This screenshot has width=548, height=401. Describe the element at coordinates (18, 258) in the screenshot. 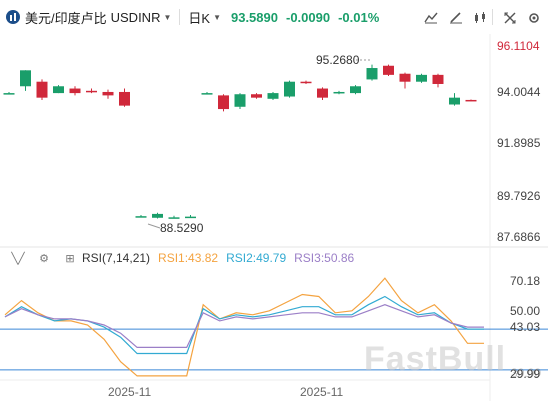

I see `collapse-icon: ╲╱` at that location.